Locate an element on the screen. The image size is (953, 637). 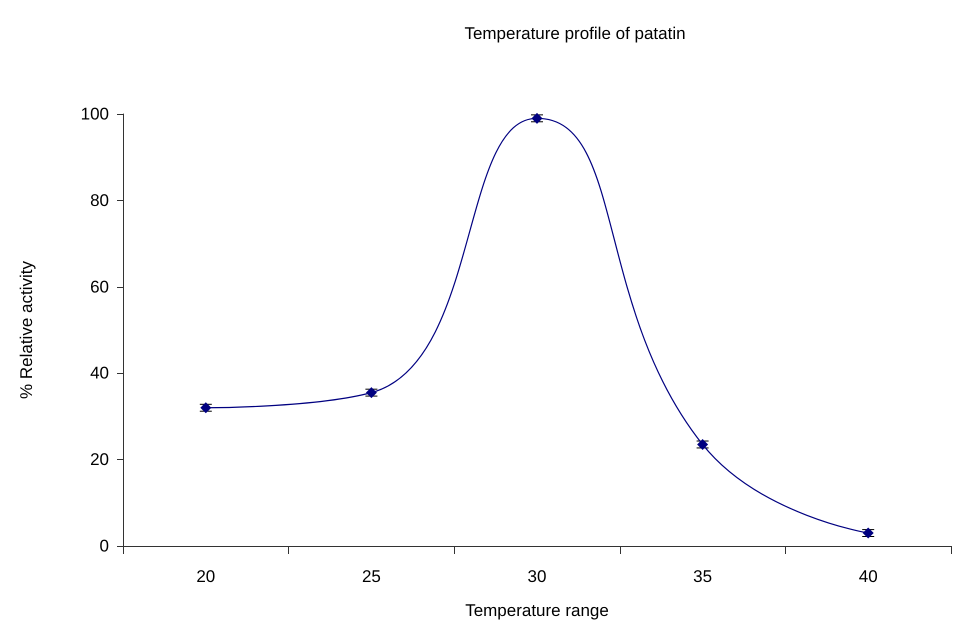
x-tick-label: 20 is located at coordinates (206, 576).